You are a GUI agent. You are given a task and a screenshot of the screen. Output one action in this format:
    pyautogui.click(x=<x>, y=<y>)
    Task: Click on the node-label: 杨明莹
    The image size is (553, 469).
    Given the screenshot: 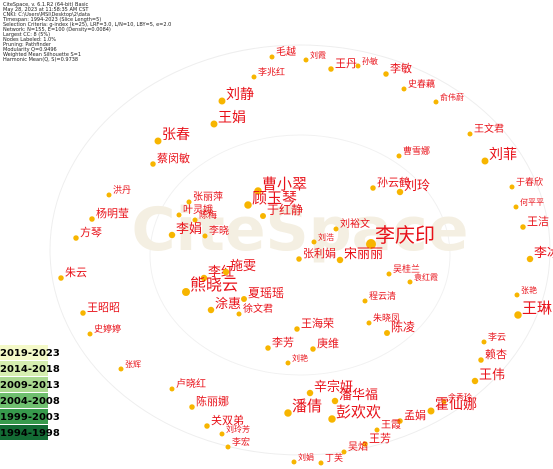 What is the action you would take?
    pyautogui.click(x=112, y=213)
    